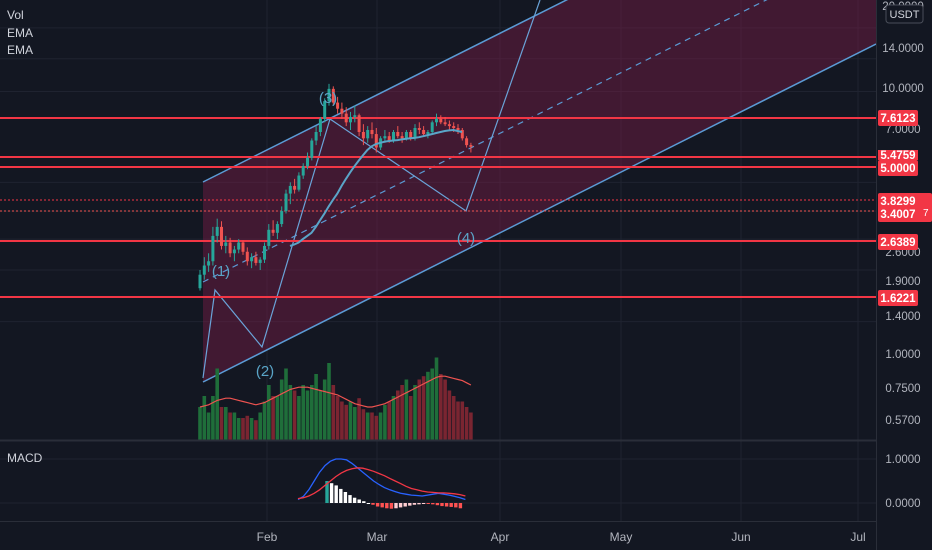 This screenshot has height=550, width=932. Describe the element at coordinates (221, 271) in the screenshot. I see `wave-label-1: (1)` at that location.